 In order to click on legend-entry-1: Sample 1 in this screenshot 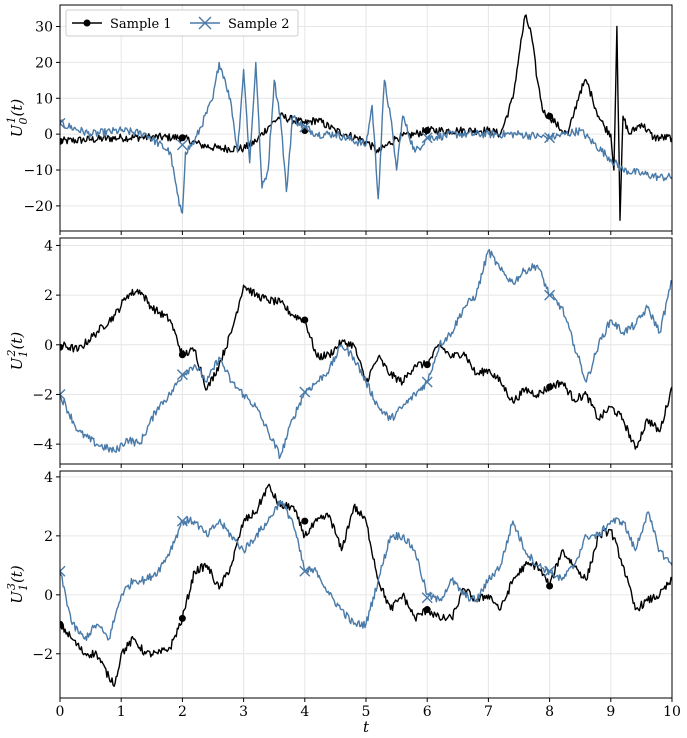, I will do `click(122, 24)`.